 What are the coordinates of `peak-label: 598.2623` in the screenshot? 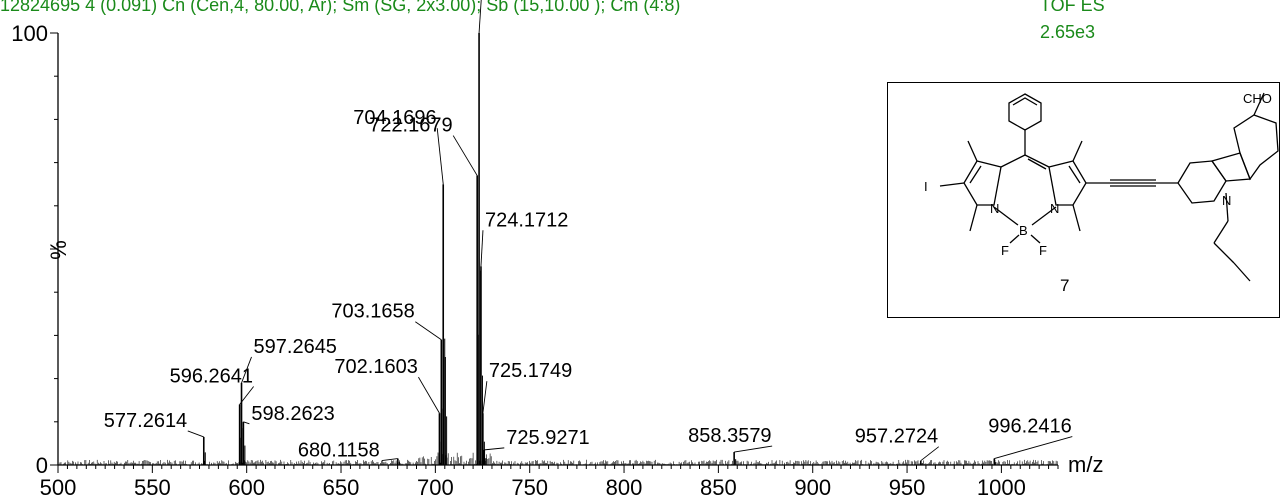 It's located at (292, 414).